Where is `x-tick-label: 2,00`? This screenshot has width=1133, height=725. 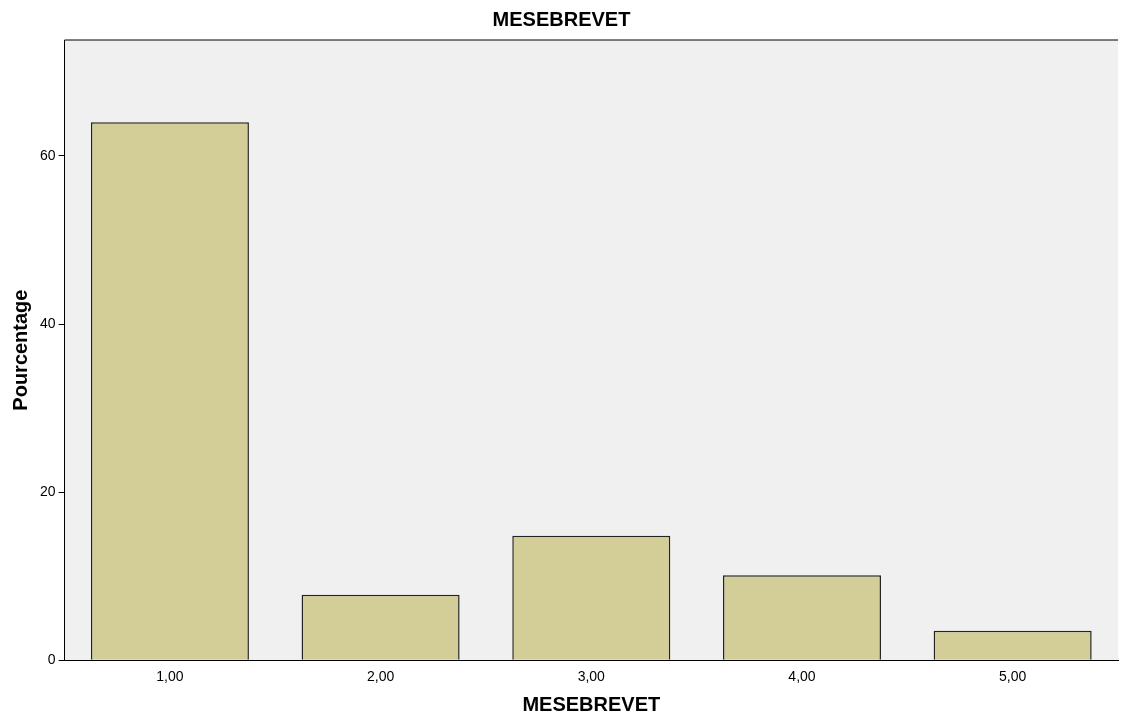 x-tick-label: 2,00 is located at coordinates (380, 676).